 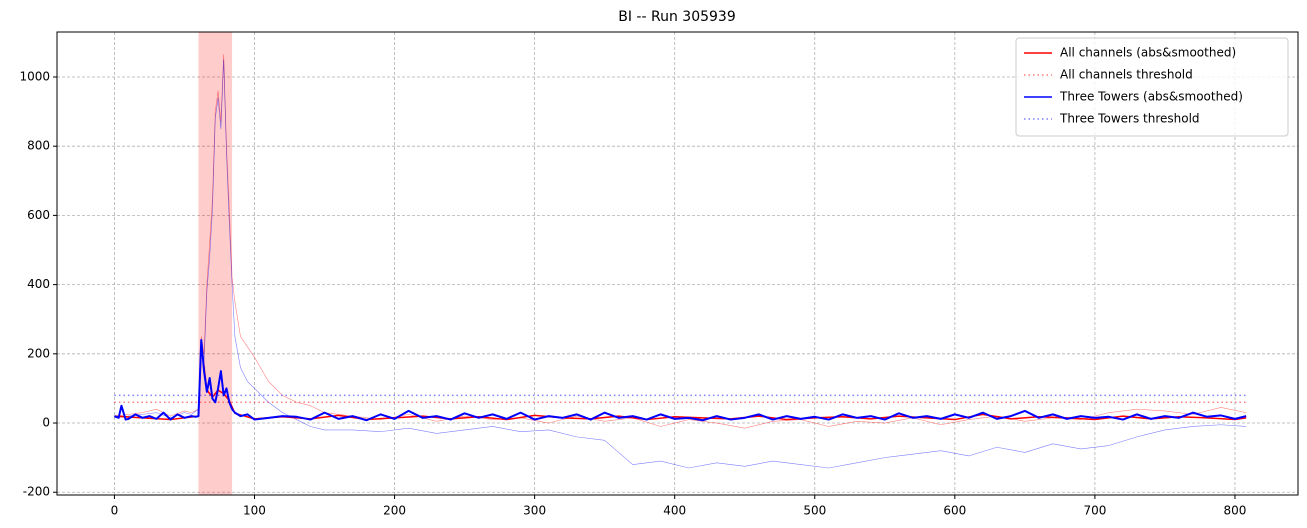 I want to click on legend-box, so click(x=1152, y=87).